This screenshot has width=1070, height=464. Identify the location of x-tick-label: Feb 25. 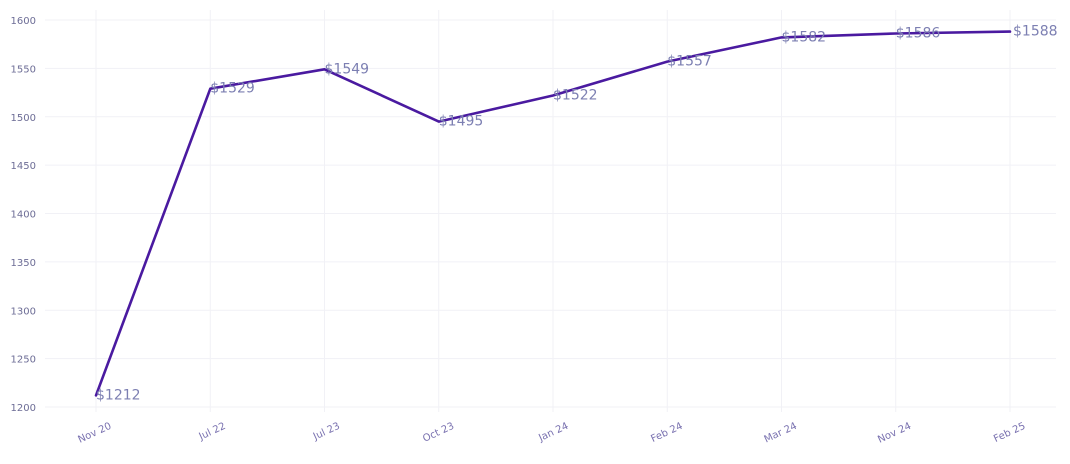
(1009, 433).